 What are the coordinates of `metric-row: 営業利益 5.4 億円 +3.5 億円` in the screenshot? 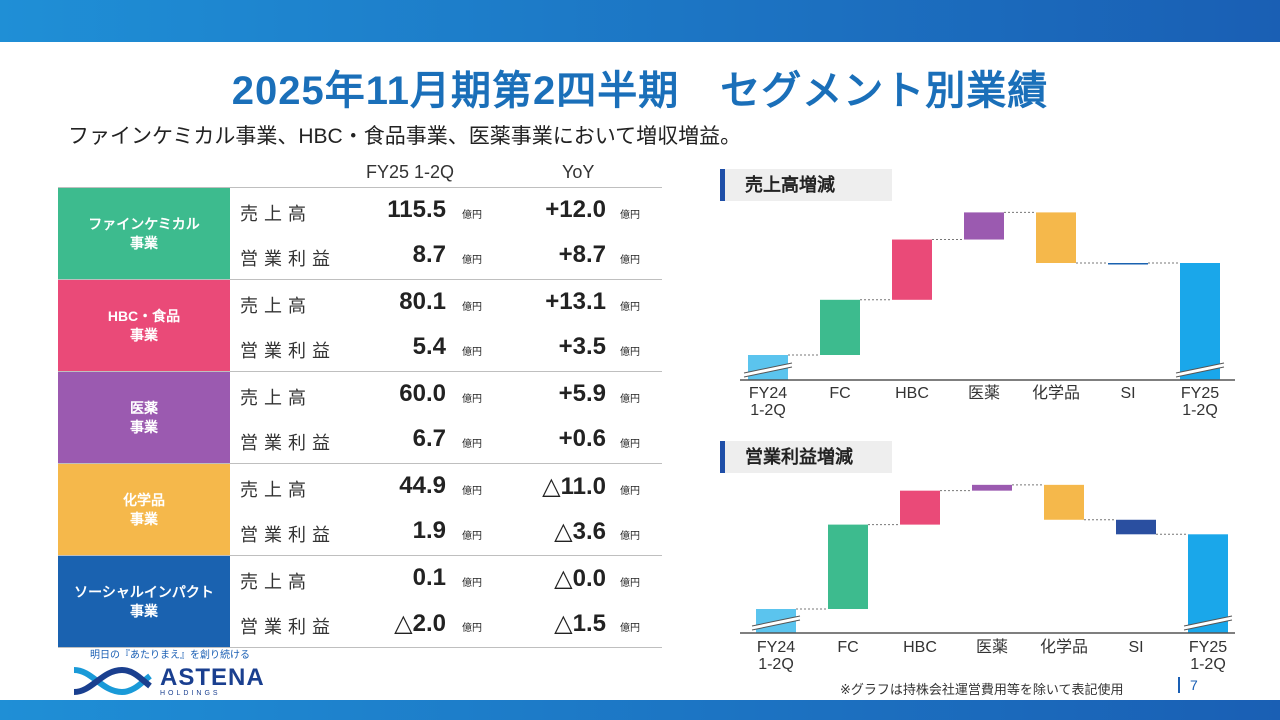 It's located at (446, 347).